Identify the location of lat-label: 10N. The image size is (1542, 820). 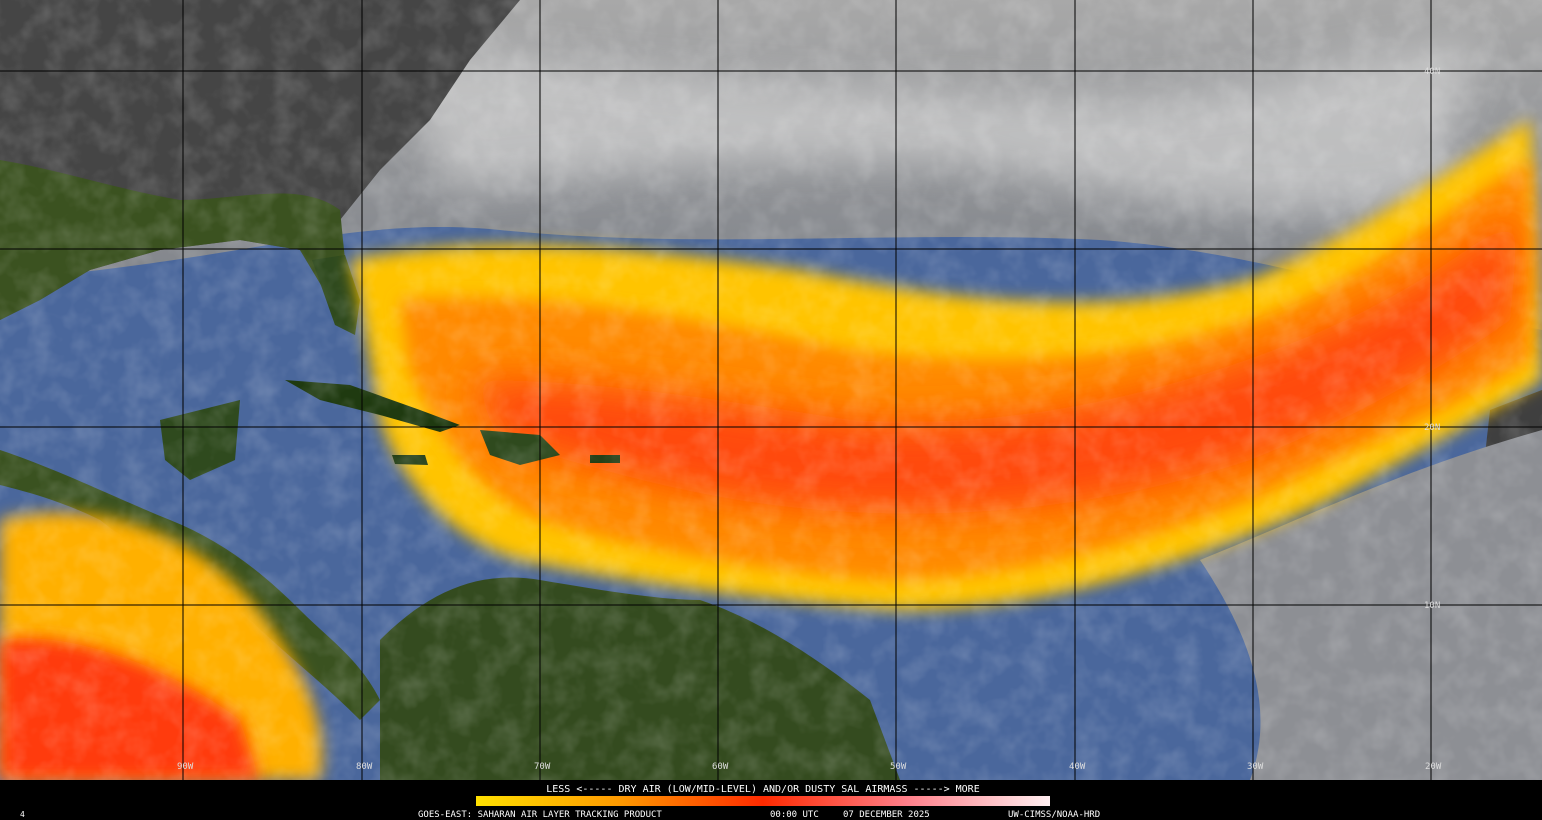
(1432, 606).